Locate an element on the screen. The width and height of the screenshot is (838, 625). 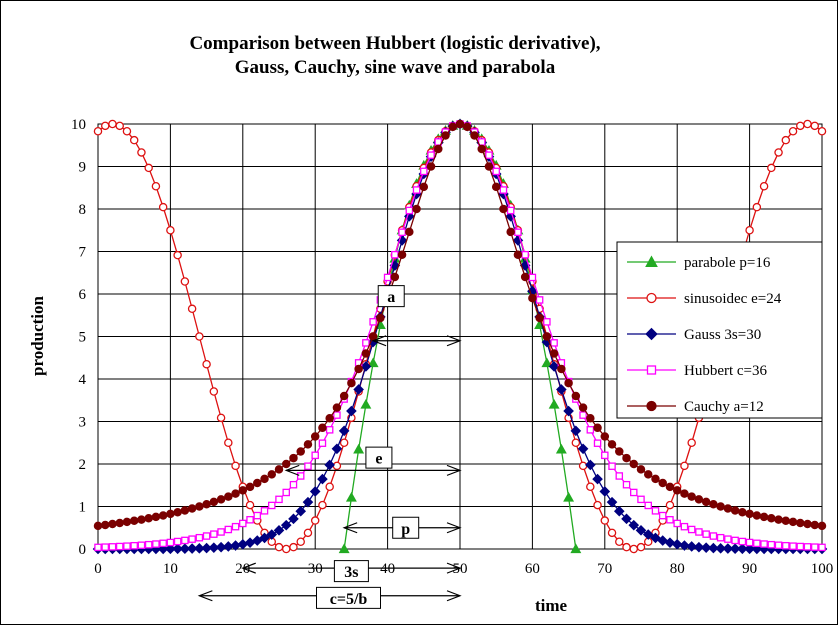
annotation-label: c=5/b is located at coordinates (349, 599).